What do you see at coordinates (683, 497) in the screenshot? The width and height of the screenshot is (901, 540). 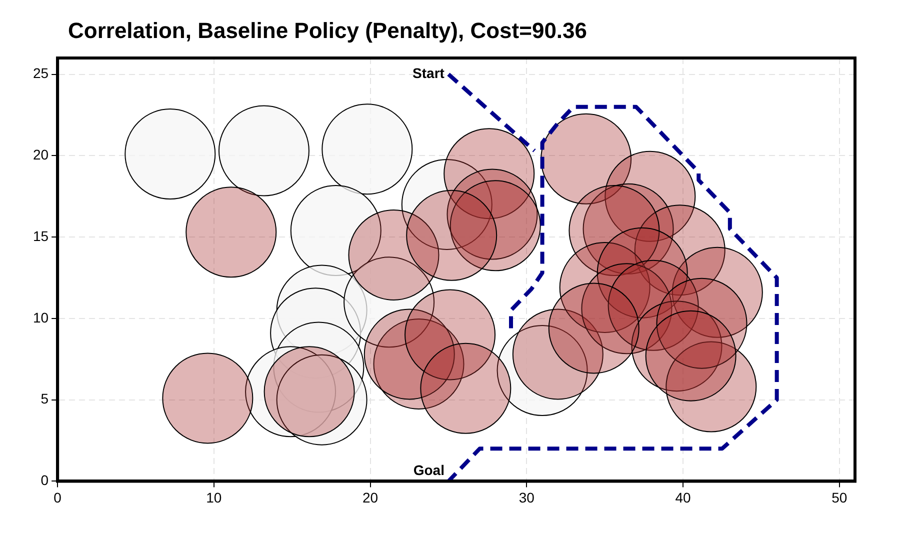 I see `x-tick-label: 40` at bounding box center [683, 497].